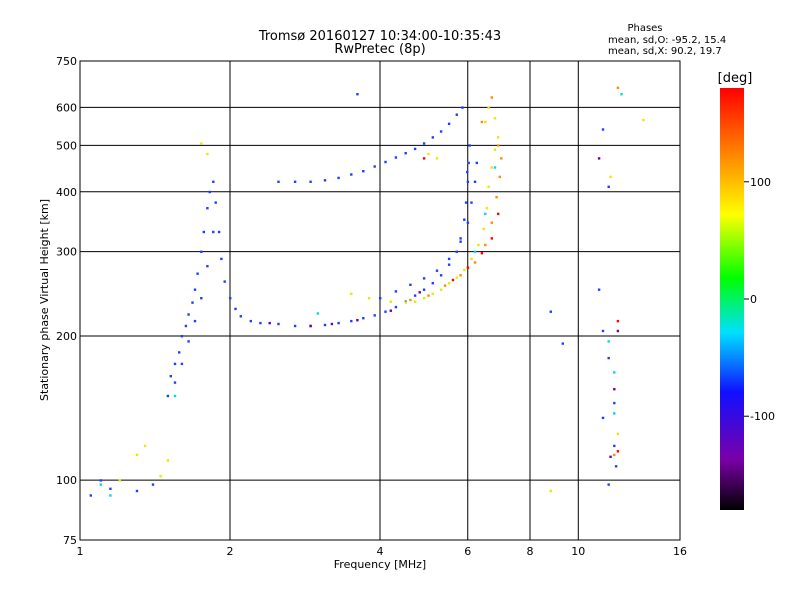 Image resolution: width=800 pixels, height=600 pixels. What do you see at coordinates (530, 551) in the screenshot?
I see `x-tick-label: 8` at bounding box center [530, 551].